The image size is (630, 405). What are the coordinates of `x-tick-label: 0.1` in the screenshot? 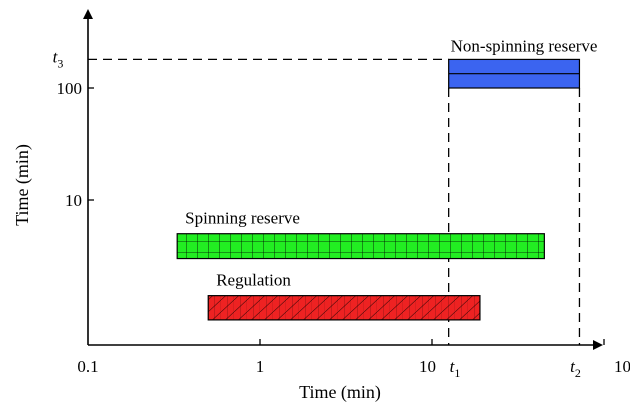 It's located at (87, 366).